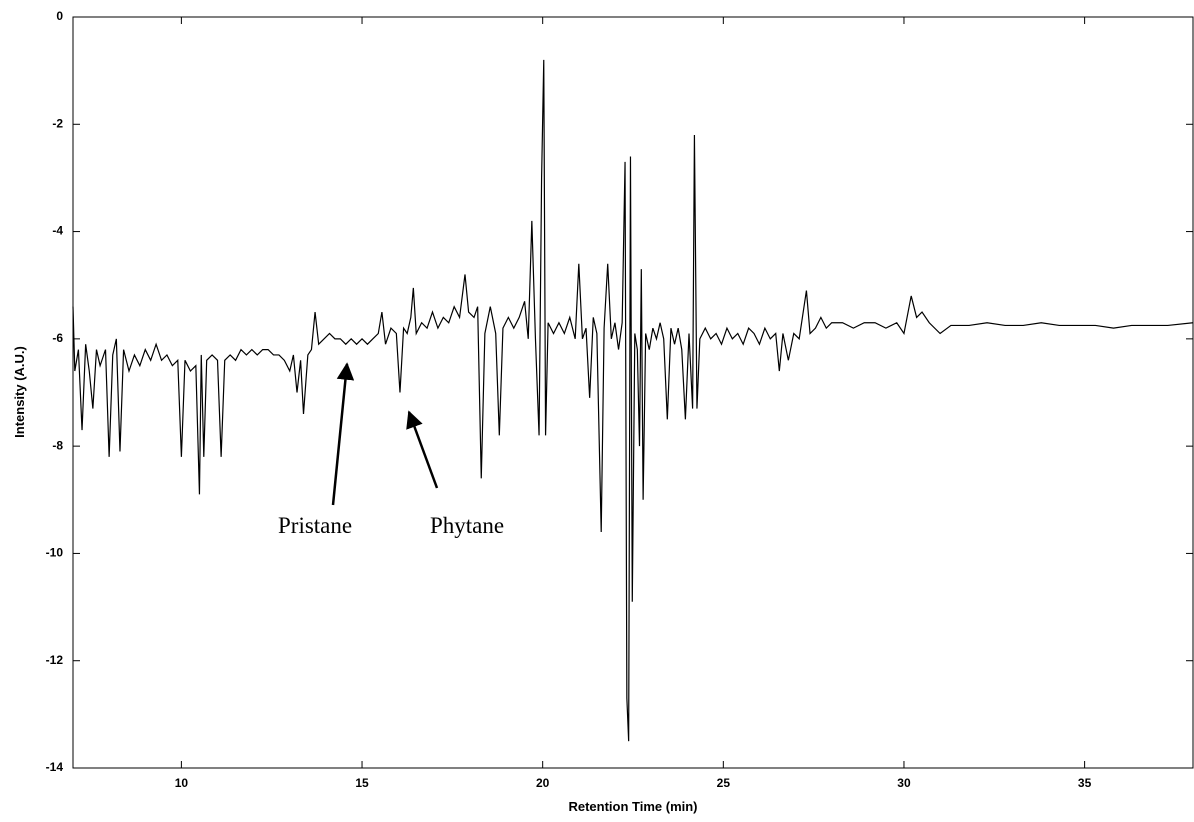  What do you see at coordinates (57, 231) in the screenshot?
I see `y-tick-label: -4` at bounding box center [57, 231].